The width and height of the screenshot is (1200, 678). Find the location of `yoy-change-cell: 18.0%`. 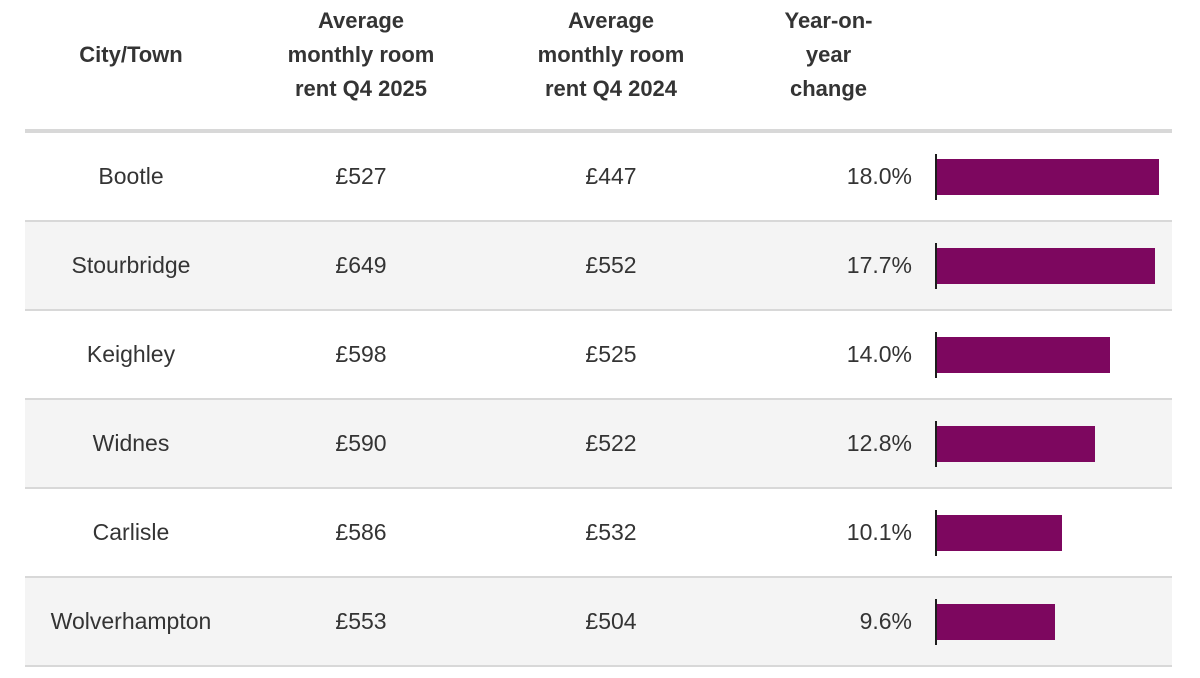

yoy-change-cell: 18.0% is located at coordinates (879, 176).